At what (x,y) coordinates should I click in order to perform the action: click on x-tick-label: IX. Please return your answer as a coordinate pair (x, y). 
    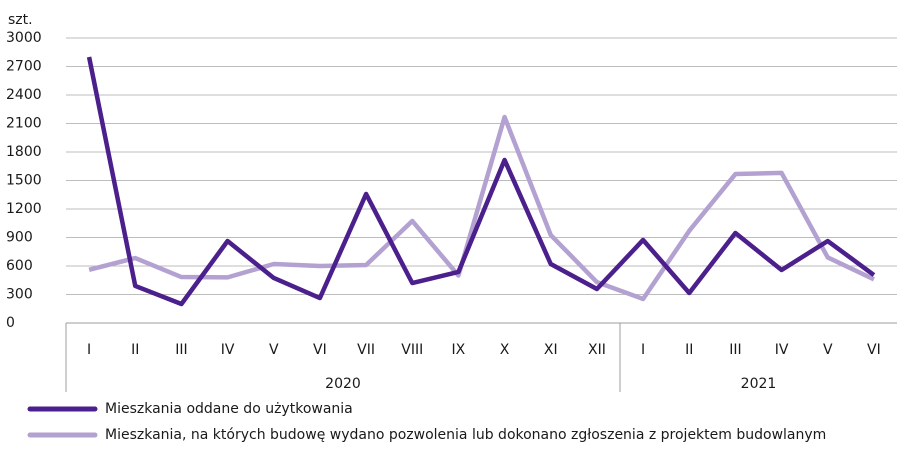
    Looking at the image, I should click on (459, 350).